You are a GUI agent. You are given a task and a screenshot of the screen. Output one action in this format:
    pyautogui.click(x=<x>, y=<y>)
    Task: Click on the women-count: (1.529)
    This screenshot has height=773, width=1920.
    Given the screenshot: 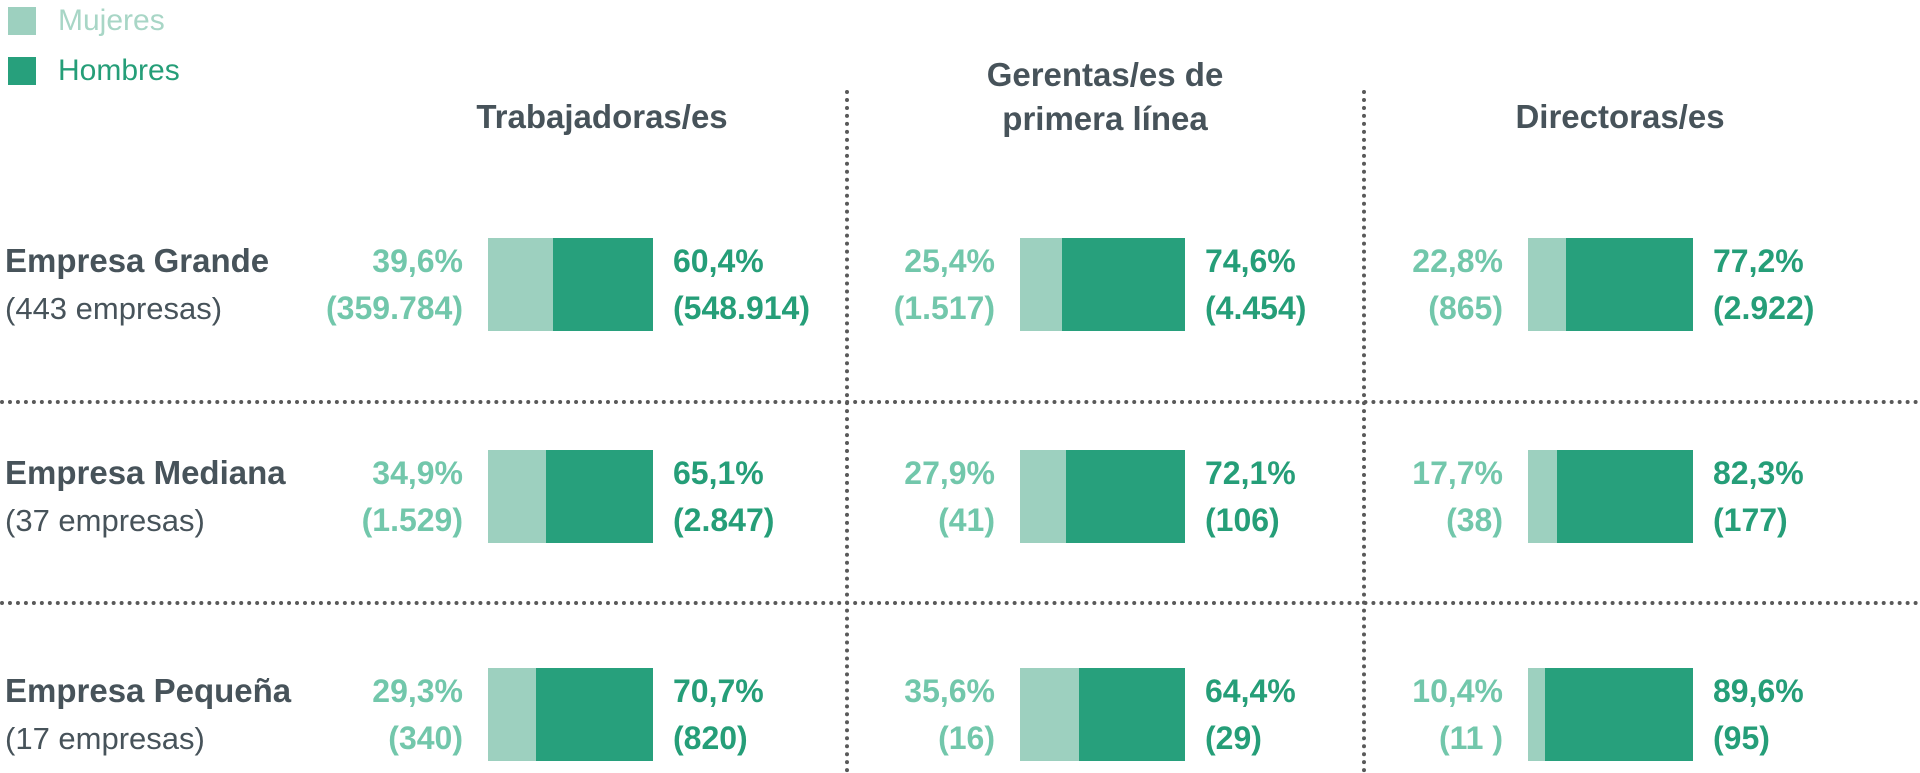 What is the action you would take?
    pyautogui.click(x=412, y=519)
    